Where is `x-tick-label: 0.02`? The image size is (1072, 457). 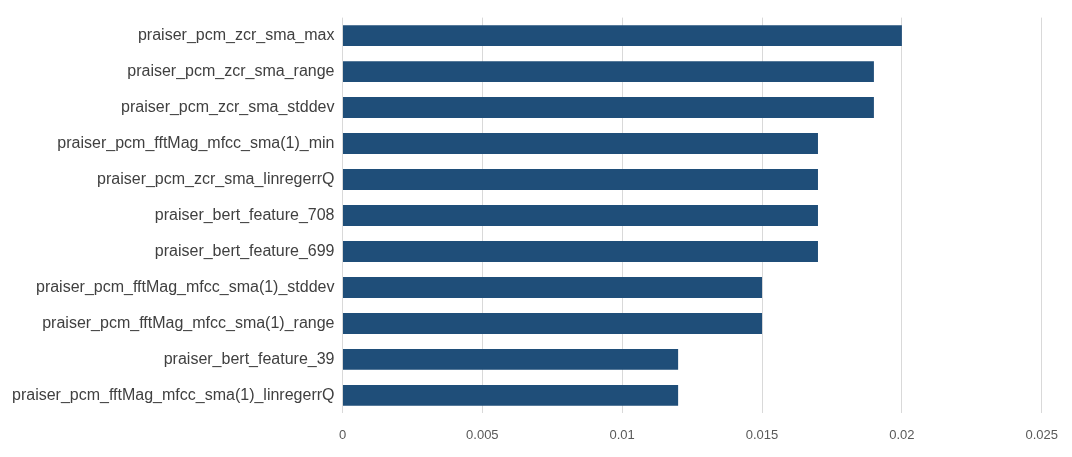 x-tick-label: 0.02 is located at coordinates (902, 434).